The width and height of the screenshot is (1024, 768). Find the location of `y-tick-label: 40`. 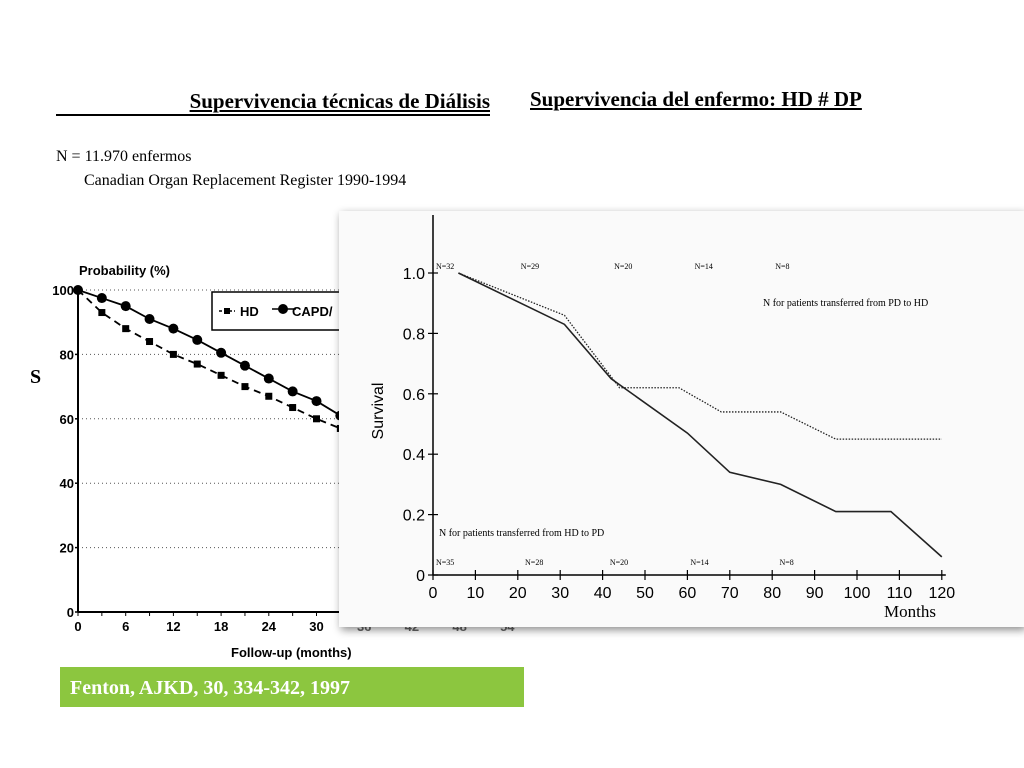

y-tick-label: 40 is located at coordinates (67, 483).